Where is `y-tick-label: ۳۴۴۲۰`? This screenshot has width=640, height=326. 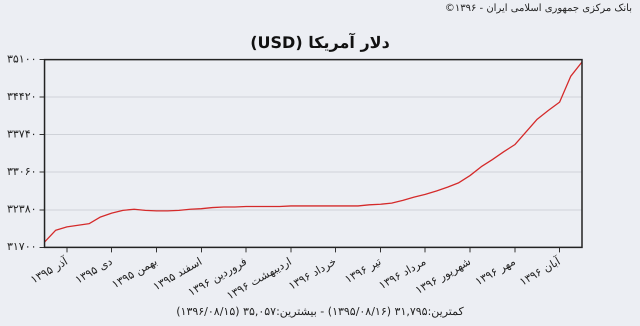 y-tick-label: ۳۴۴۲۰ is located at coordinates (21, 97).